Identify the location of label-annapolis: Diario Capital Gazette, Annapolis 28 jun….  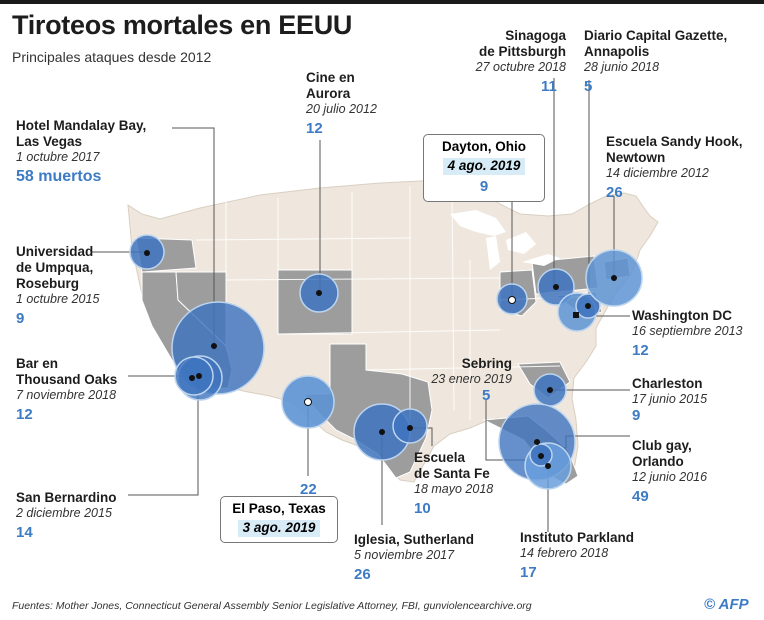
(656, 61).